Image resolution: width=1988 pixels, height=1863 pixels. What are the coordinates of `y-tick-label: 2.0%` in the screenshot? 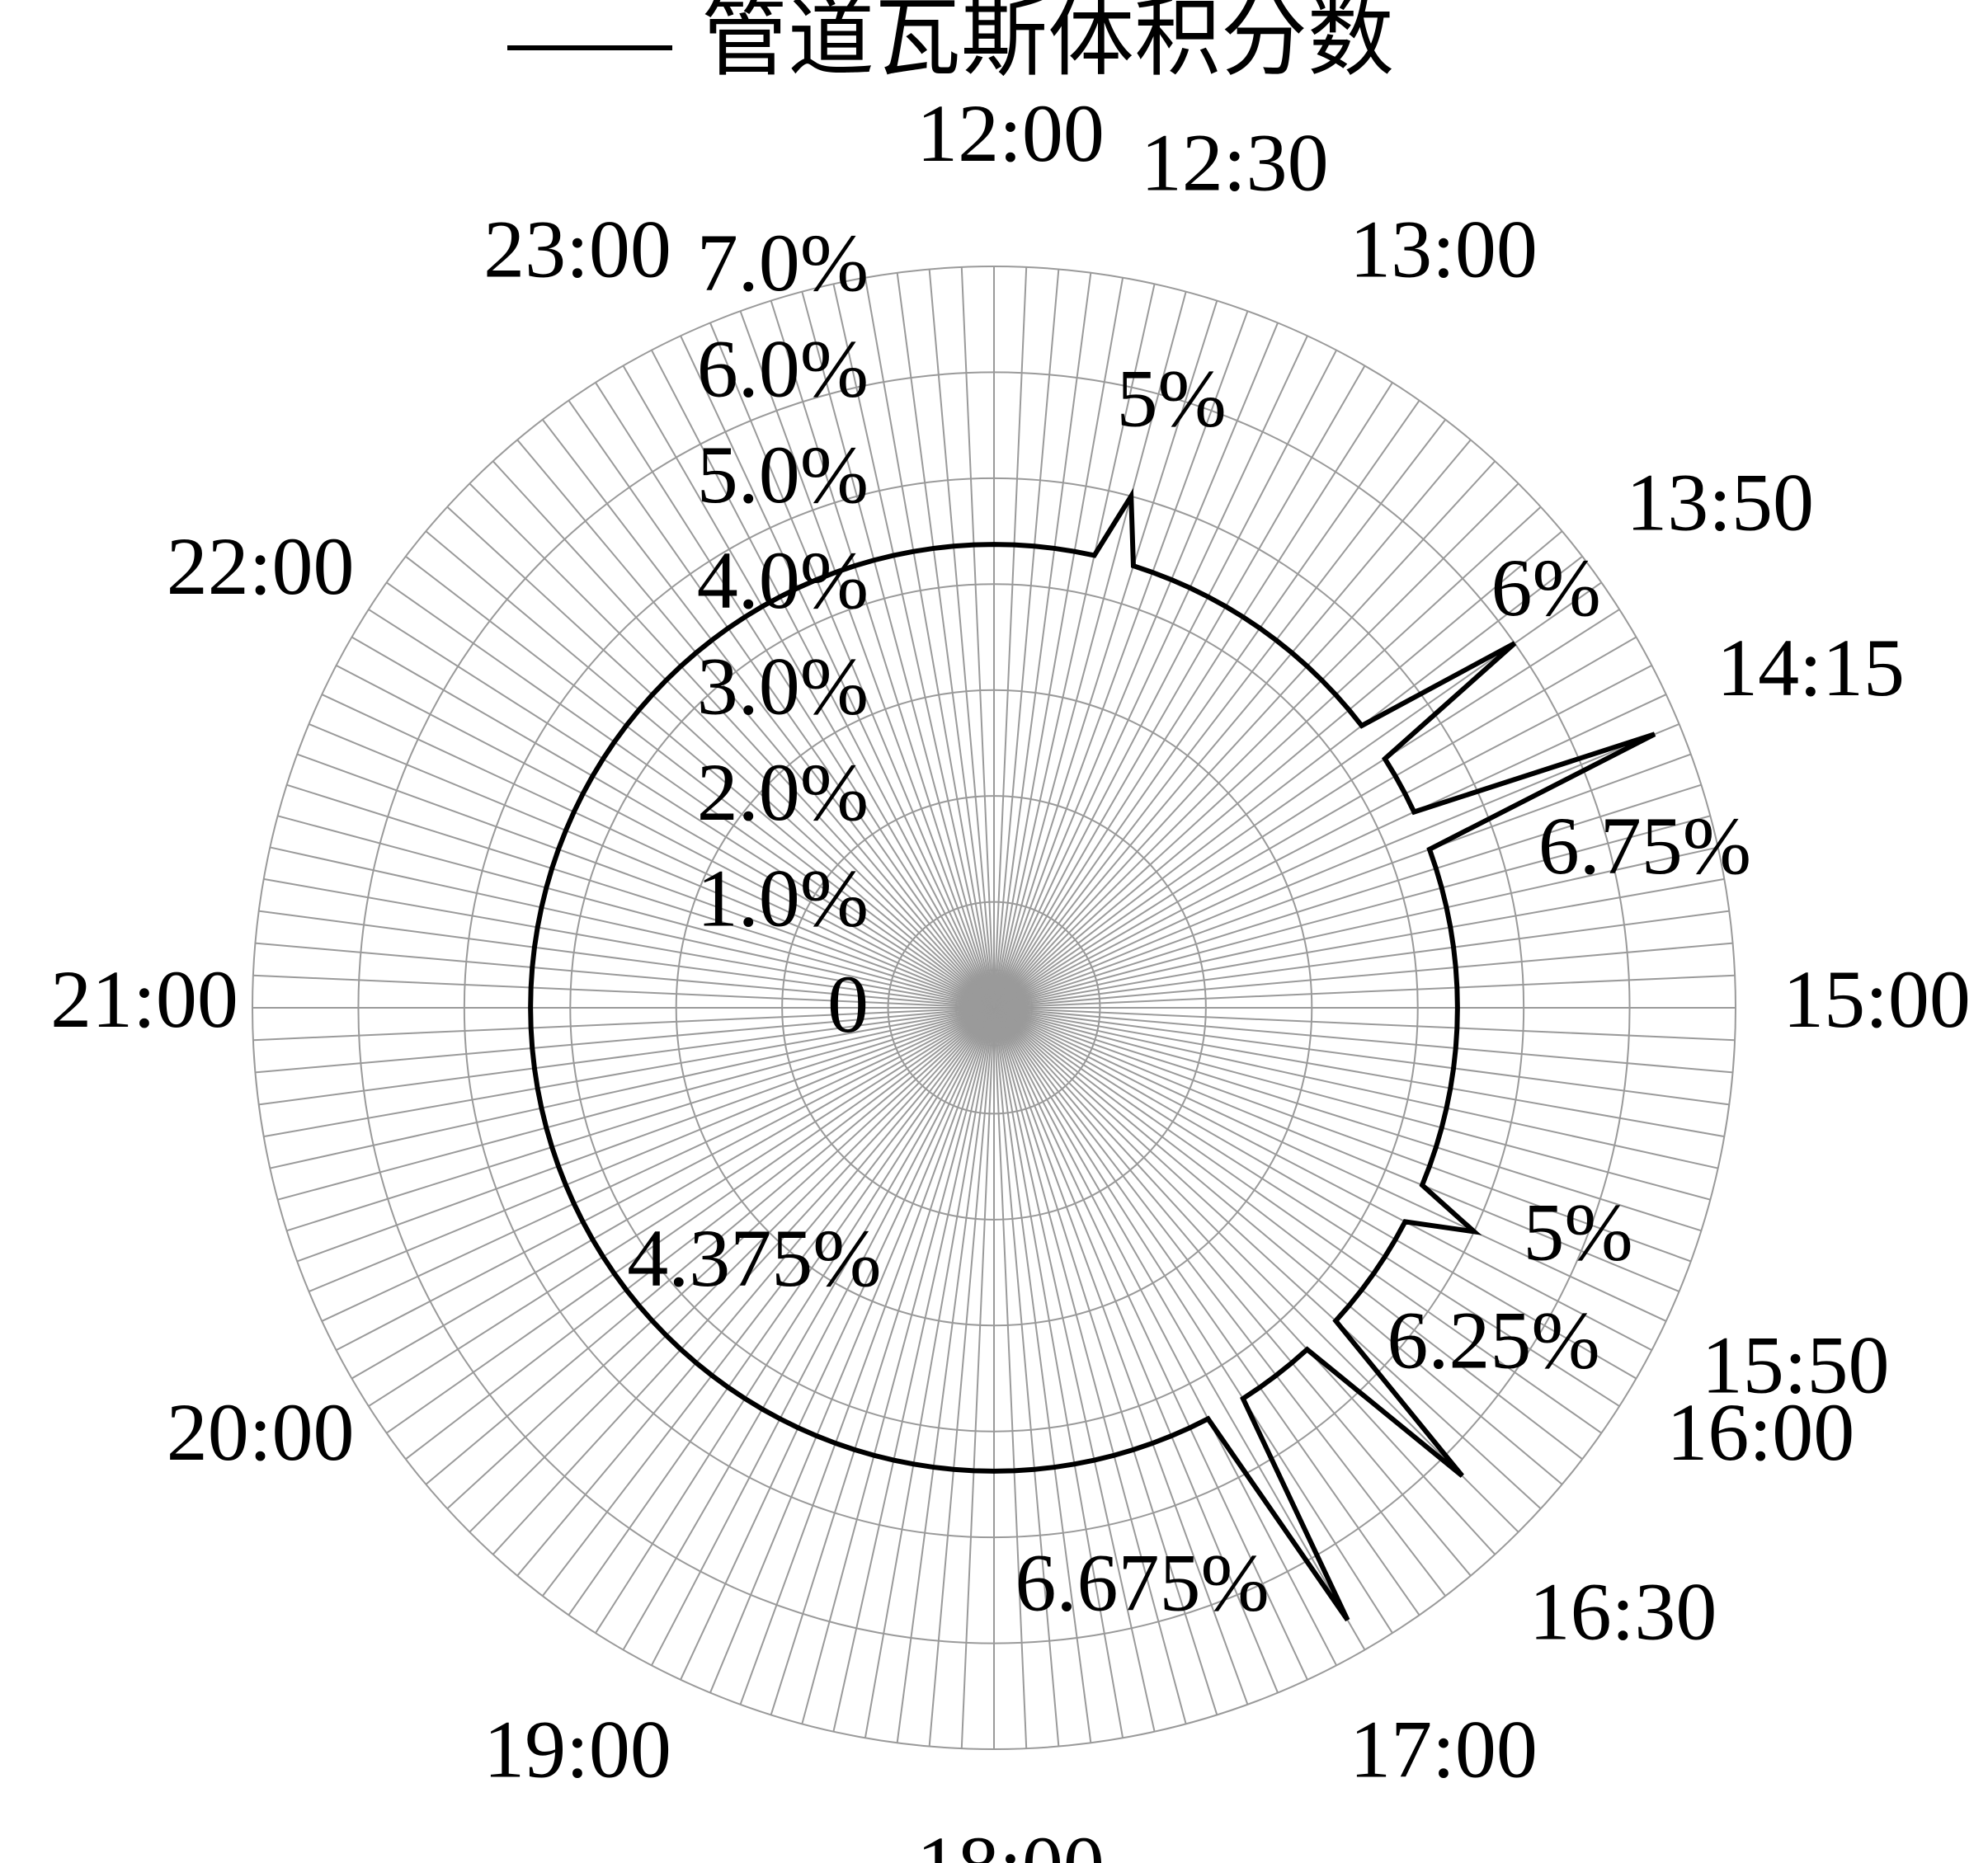 It's located at (783, 792).